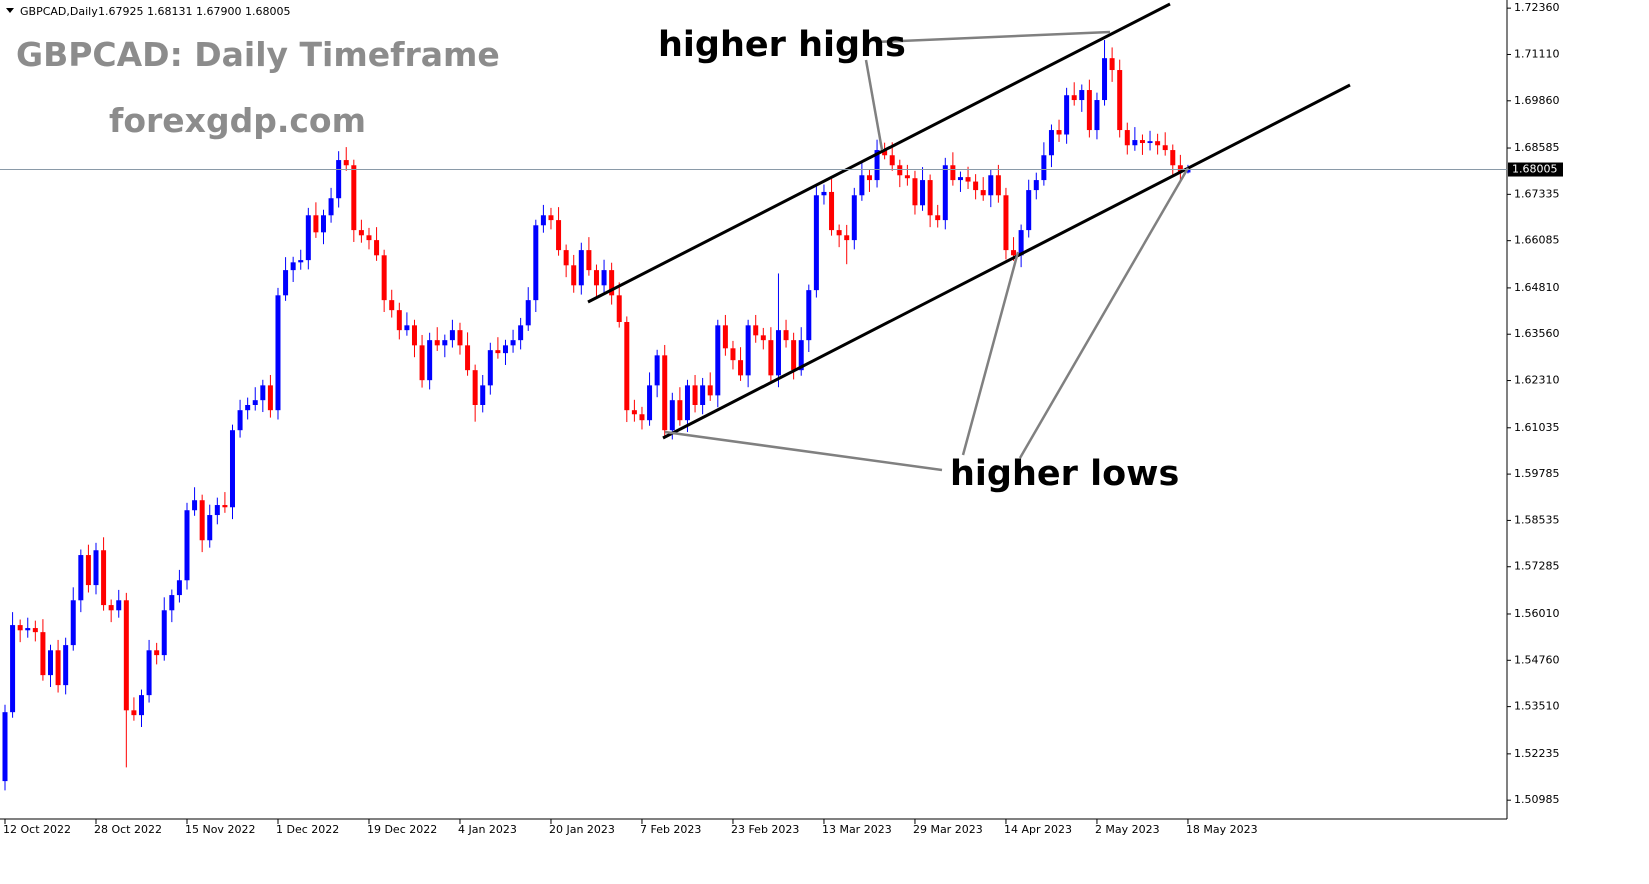 The image size is (1649, 884). I want to click on price-label-box, so click(1535, 169).